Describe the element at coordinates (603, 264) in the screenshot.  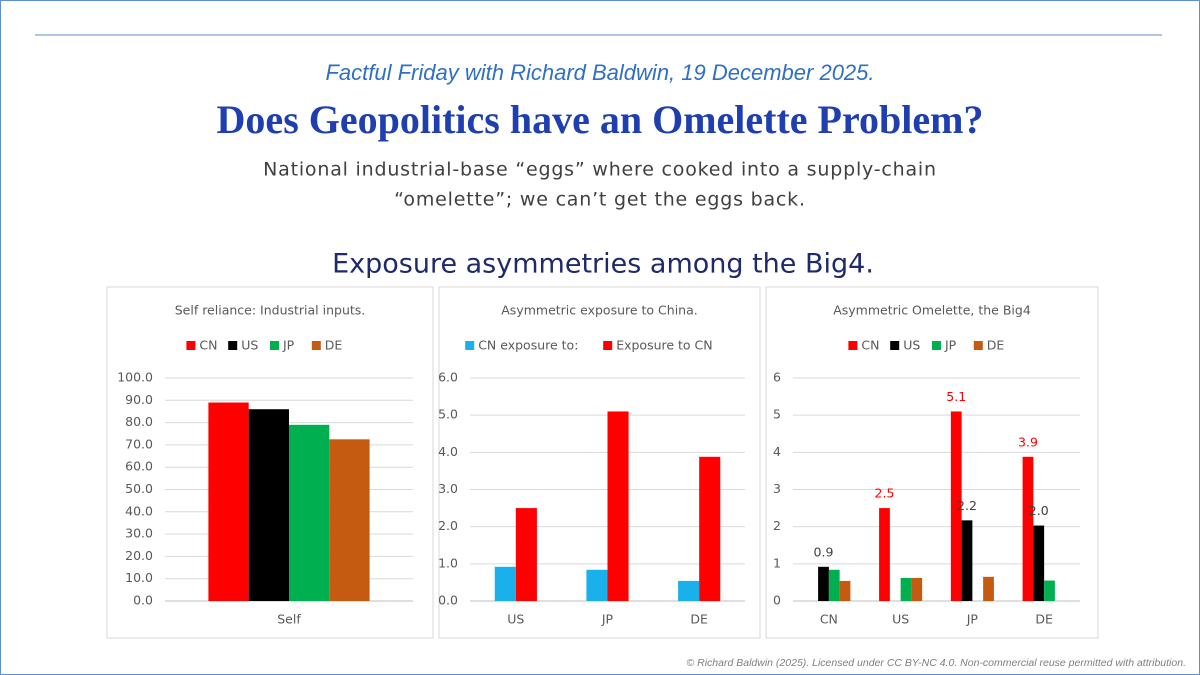
I see `section-title: Exposure asymmetries among the Big4.` at that location.